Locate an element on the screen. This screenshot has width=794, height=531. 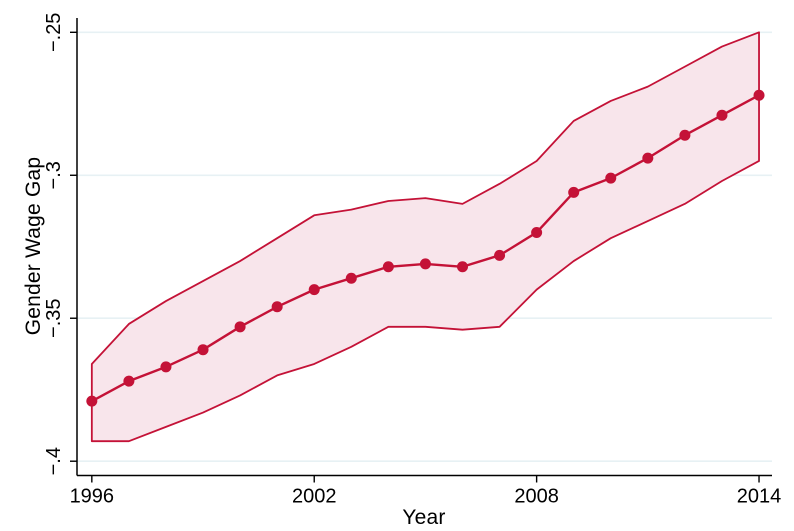
x-tick-label: 1996 is located at coordinates (92, 497).